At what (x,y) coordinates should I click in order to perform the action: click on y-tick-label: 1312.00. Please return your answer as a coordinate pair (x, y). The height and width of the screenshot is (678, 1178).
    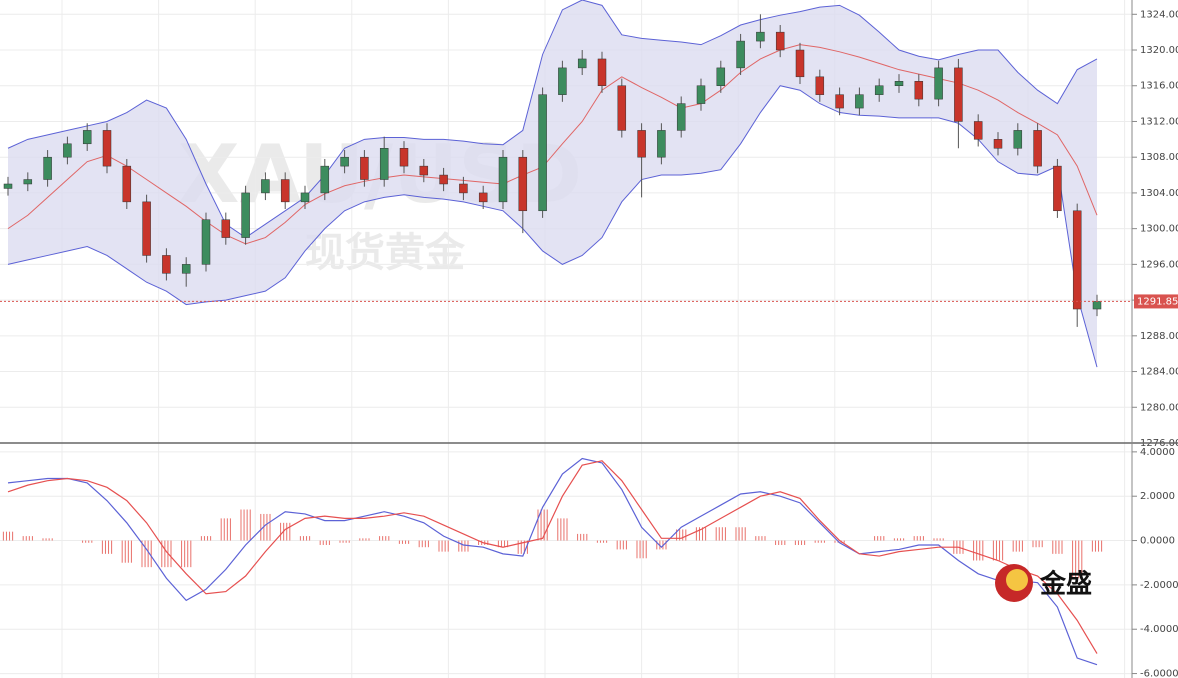
    Looking at the image, I should click on (1159, 121).